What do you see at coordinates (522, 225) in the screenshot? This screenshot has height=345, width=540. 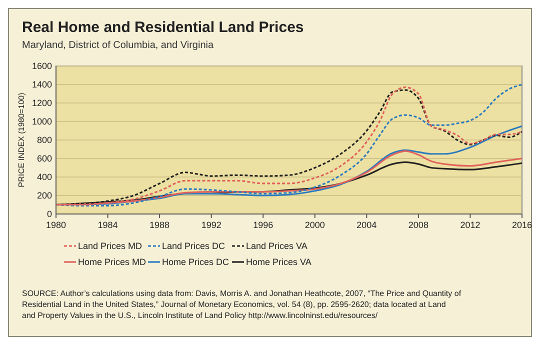 I see `x-tick-label: 2016` at bounding box center [522, 225].